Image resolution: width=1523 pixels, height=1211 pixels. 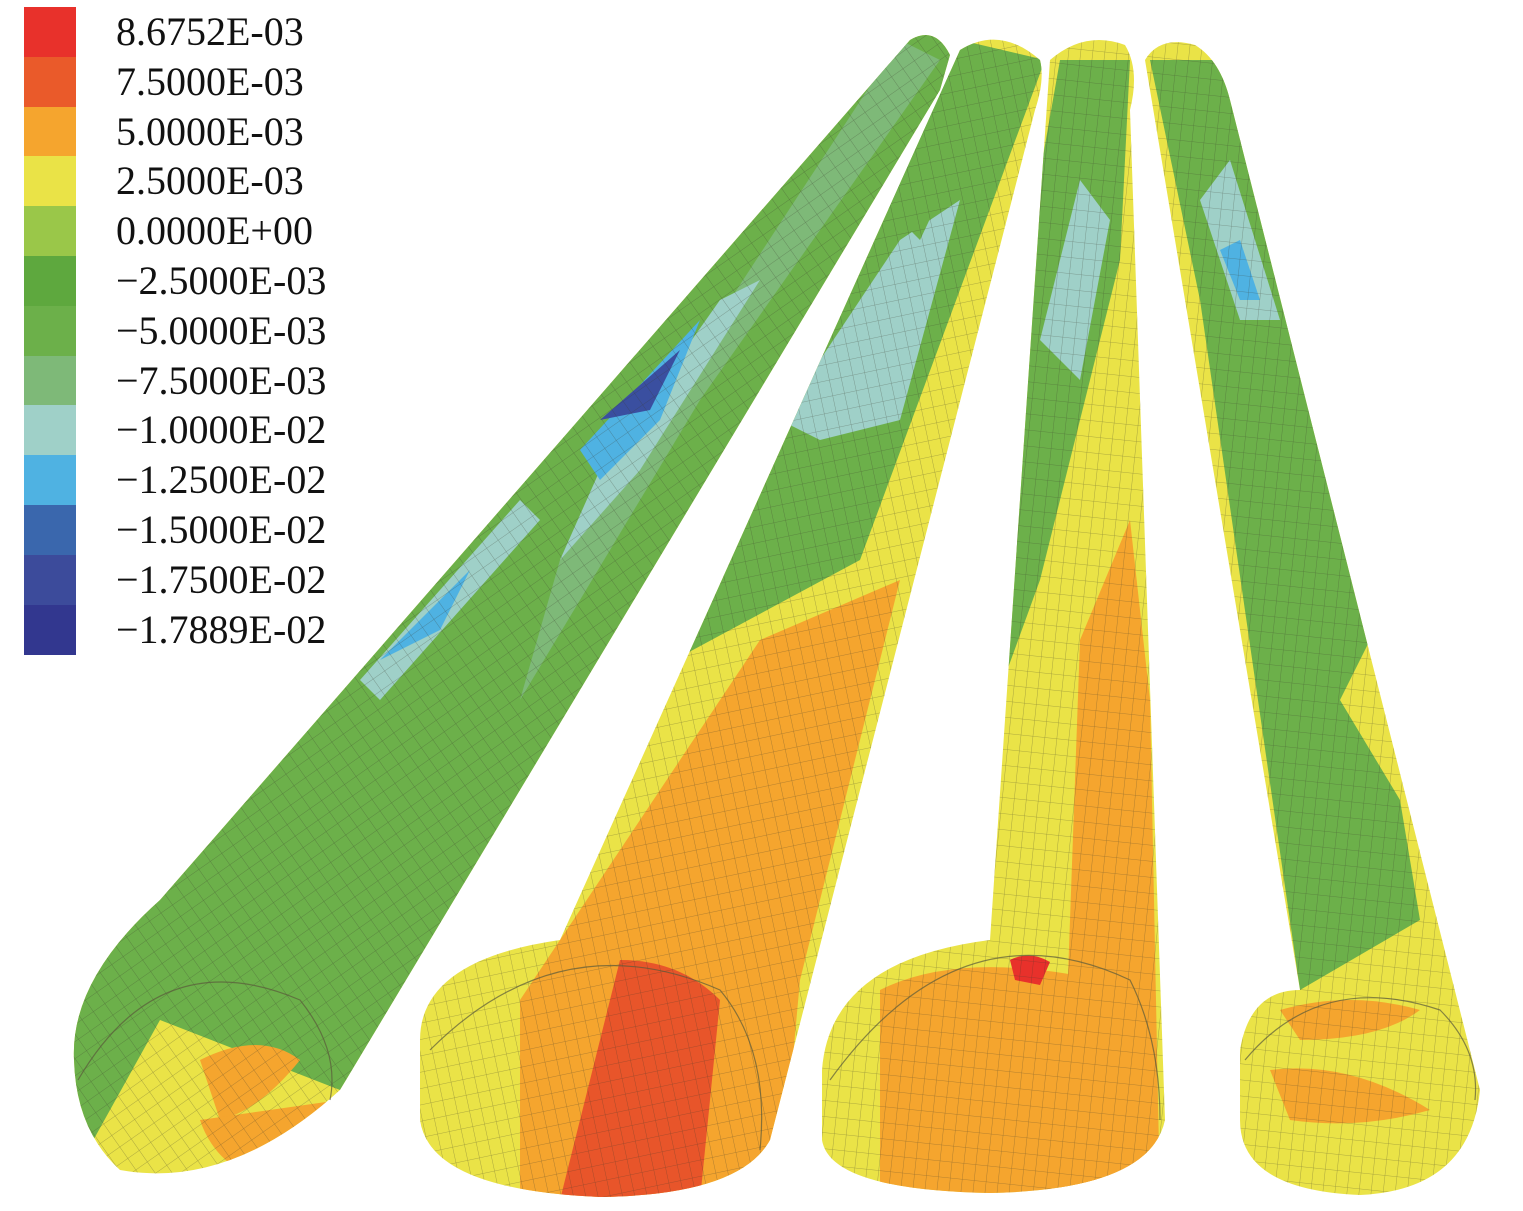 What do you see at coordinates (221, 330) in the screenshot?
I see `legend-label: −5.0000E-03` at bounding box center [221, 330].